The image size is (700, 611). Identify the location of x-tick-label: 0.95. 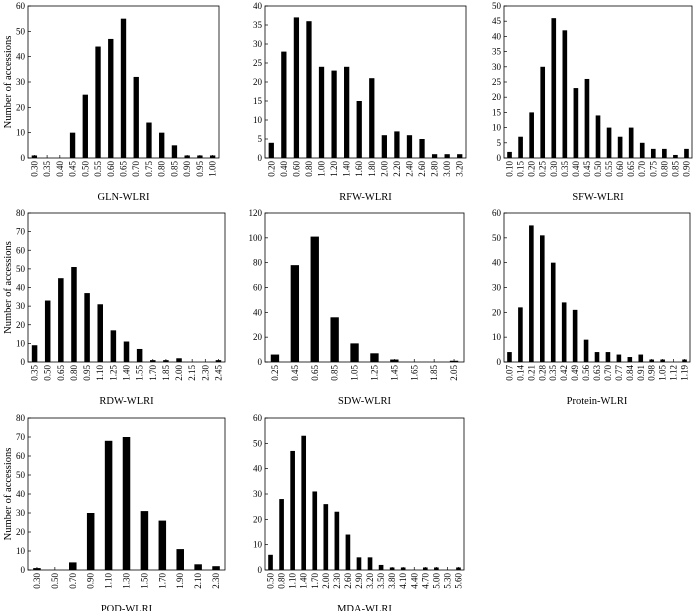
(87, 373).